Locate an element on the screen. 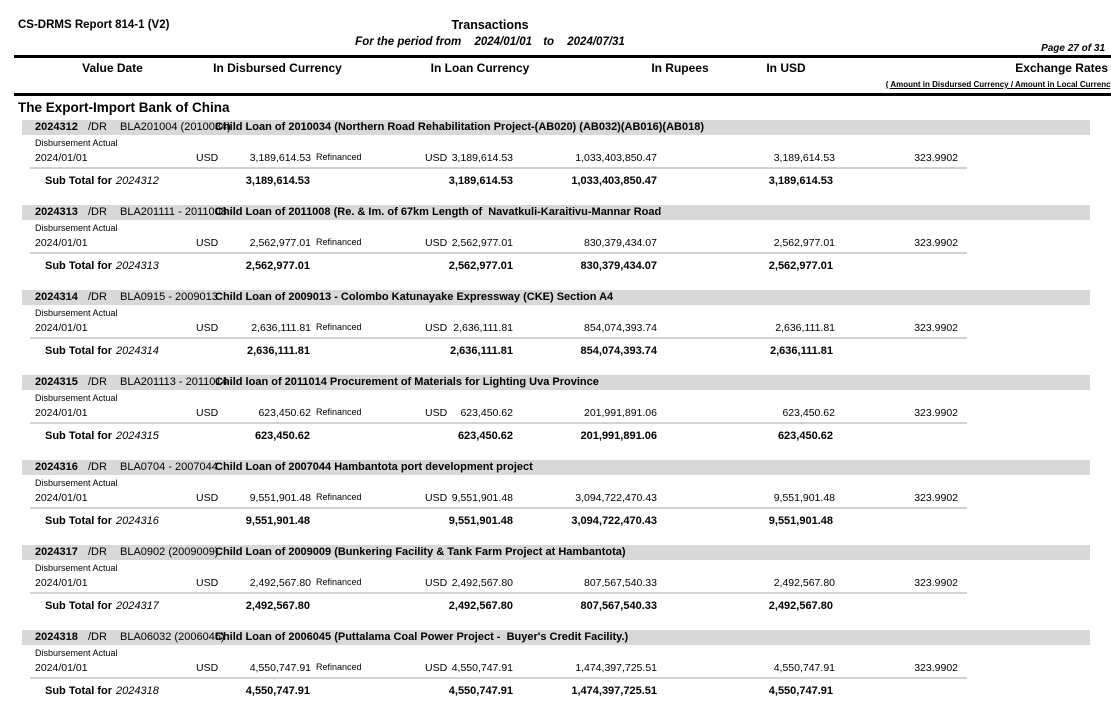 The image size is (1111, 715). subtotal-label: Sub Total for 2024317 is located at coordinates (102, 606).